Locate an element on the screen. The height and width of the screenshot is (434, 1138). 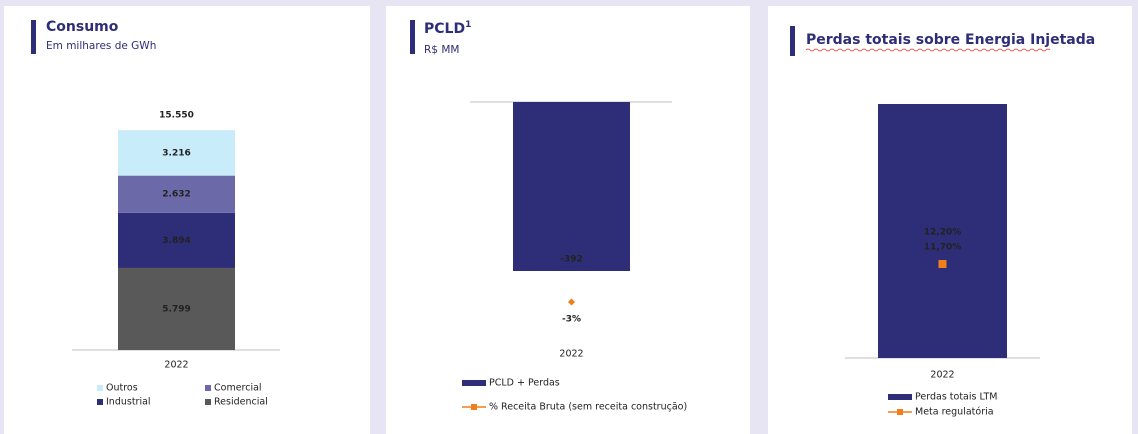
value-label: 5.799 is located at coordinates (176, 309).